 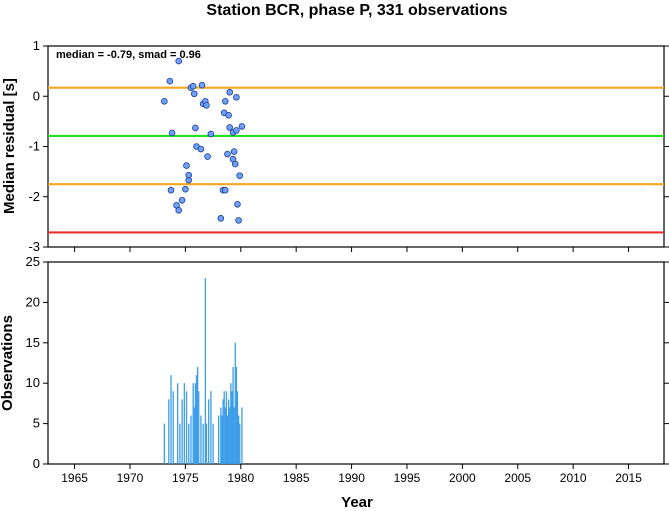 What do you see at coordinates (407, 478) in the screenshot?
I see `x-tick-label: 1995` at bounding box center [407, 478].